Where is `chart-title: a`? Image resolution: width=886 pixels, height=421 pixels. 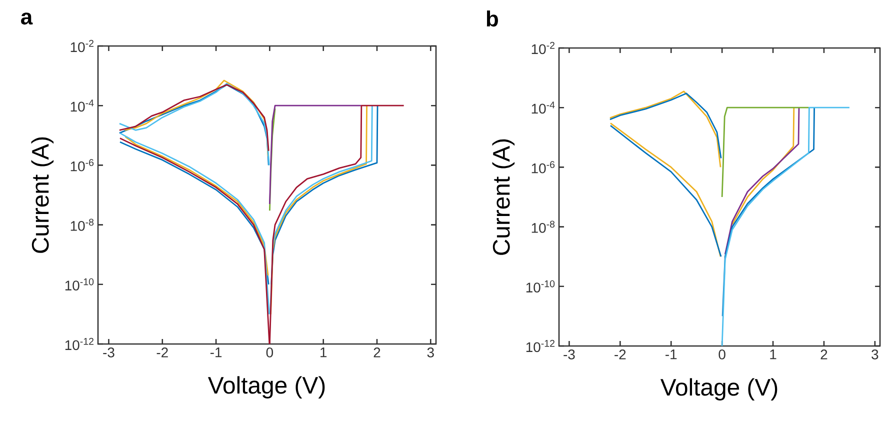 chart-title: a is located at coordinates (27, 18).